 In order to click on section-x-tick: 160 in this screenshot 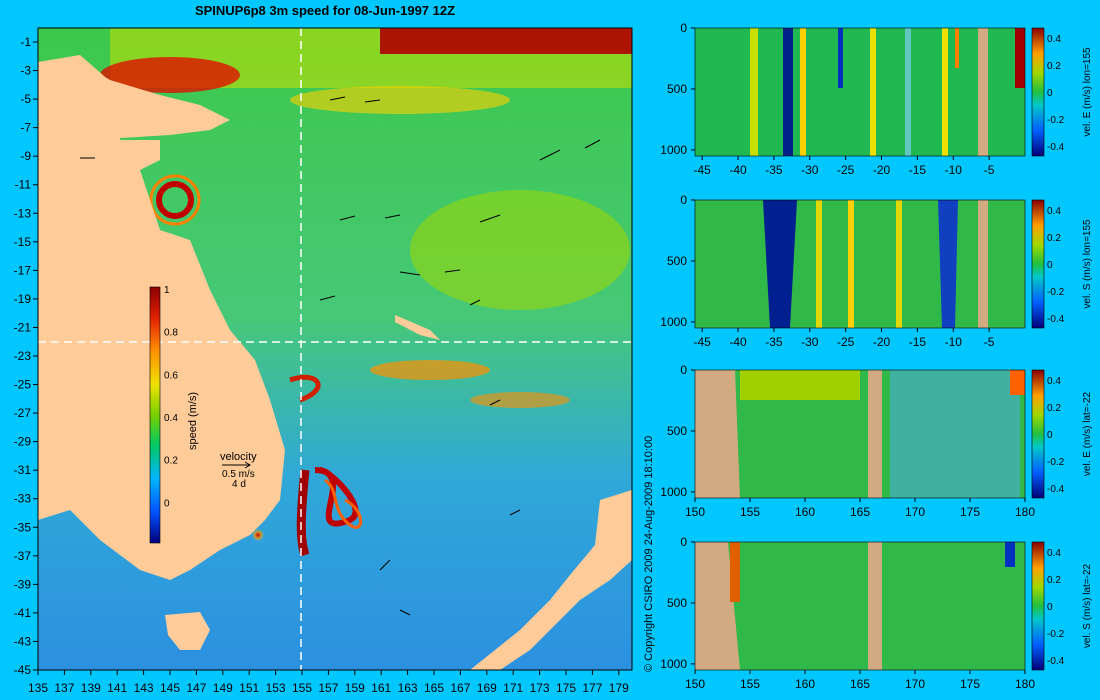, I will do `click(805, 684)`.